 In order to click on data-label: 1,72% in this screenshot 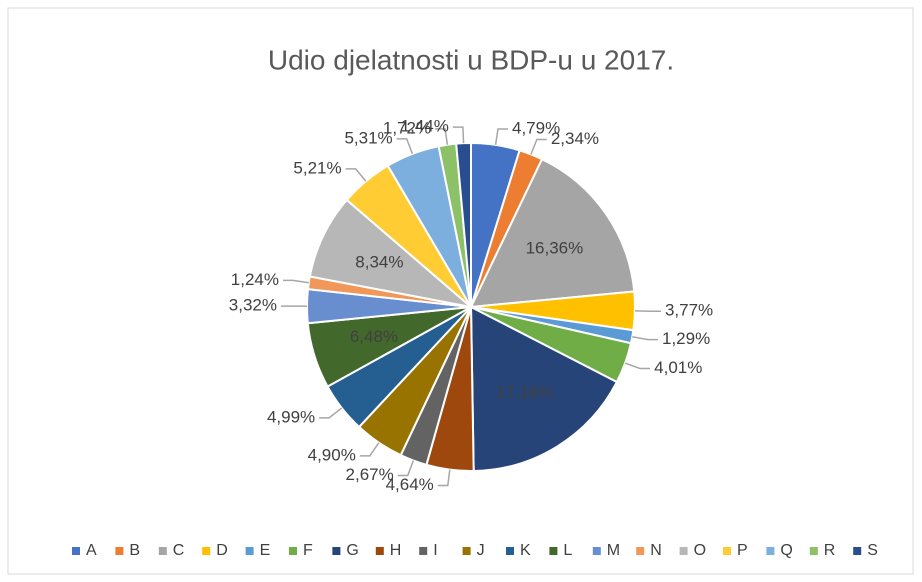, I will do `click(407, 127)`.